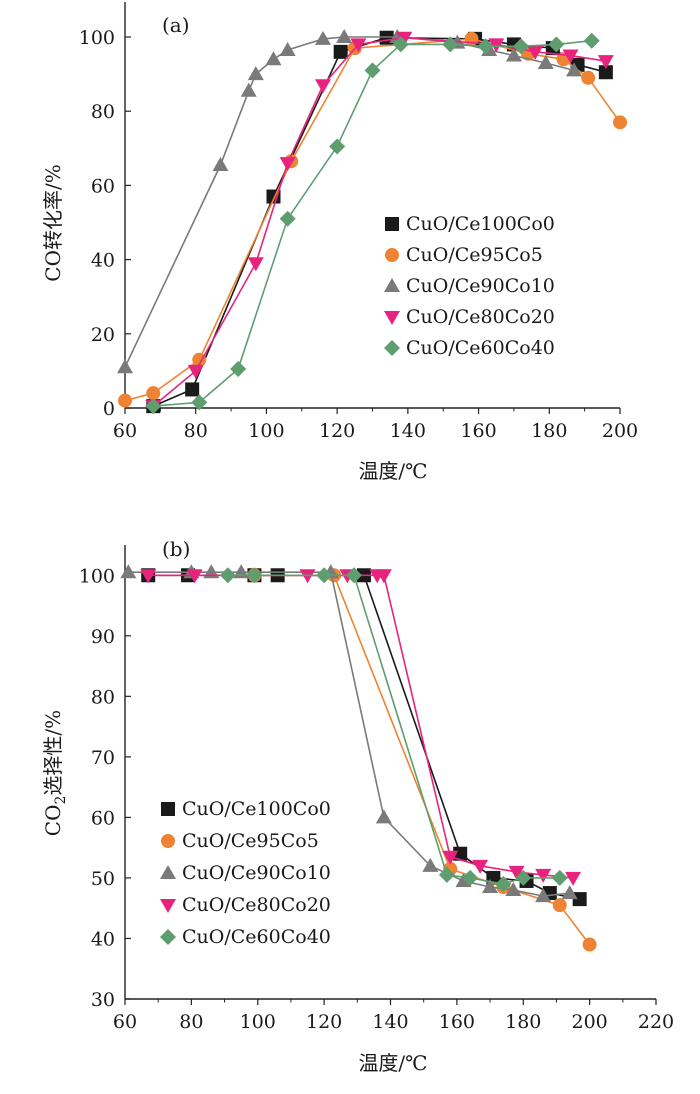 This screenshot has height=1094, width=700. Describe the element at coordinates (478, 431) in the screenshot. I see `panel-a-x-tick-label: 160` at that location.